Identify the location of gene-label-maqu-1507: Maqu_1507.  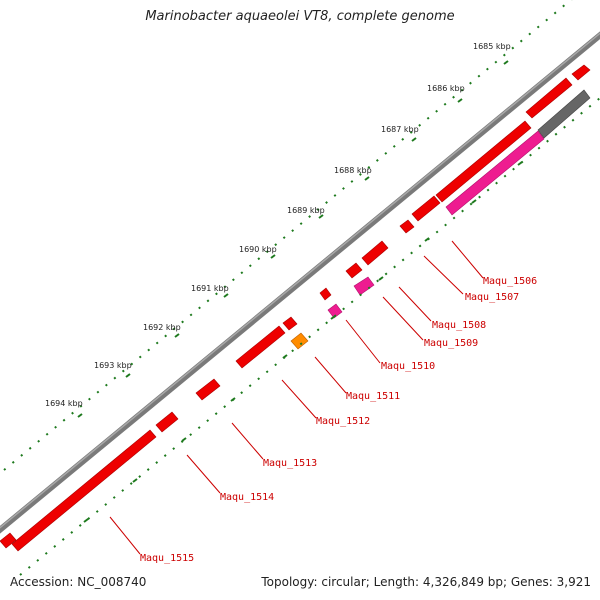
(492, 297).